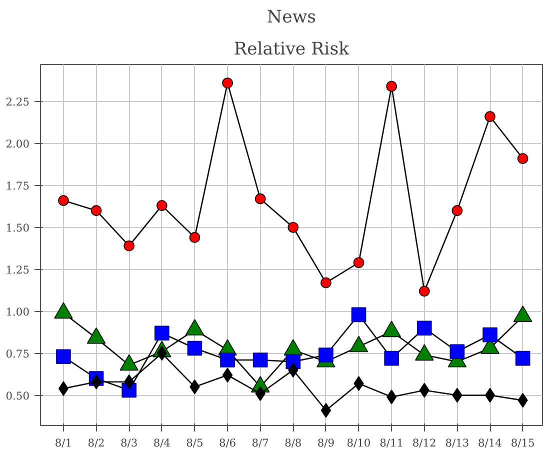  What do you see at coordinates (129, 443) in the screenshot?
I see `x-tick-label: 8/3` at bounding box center [129, 443].